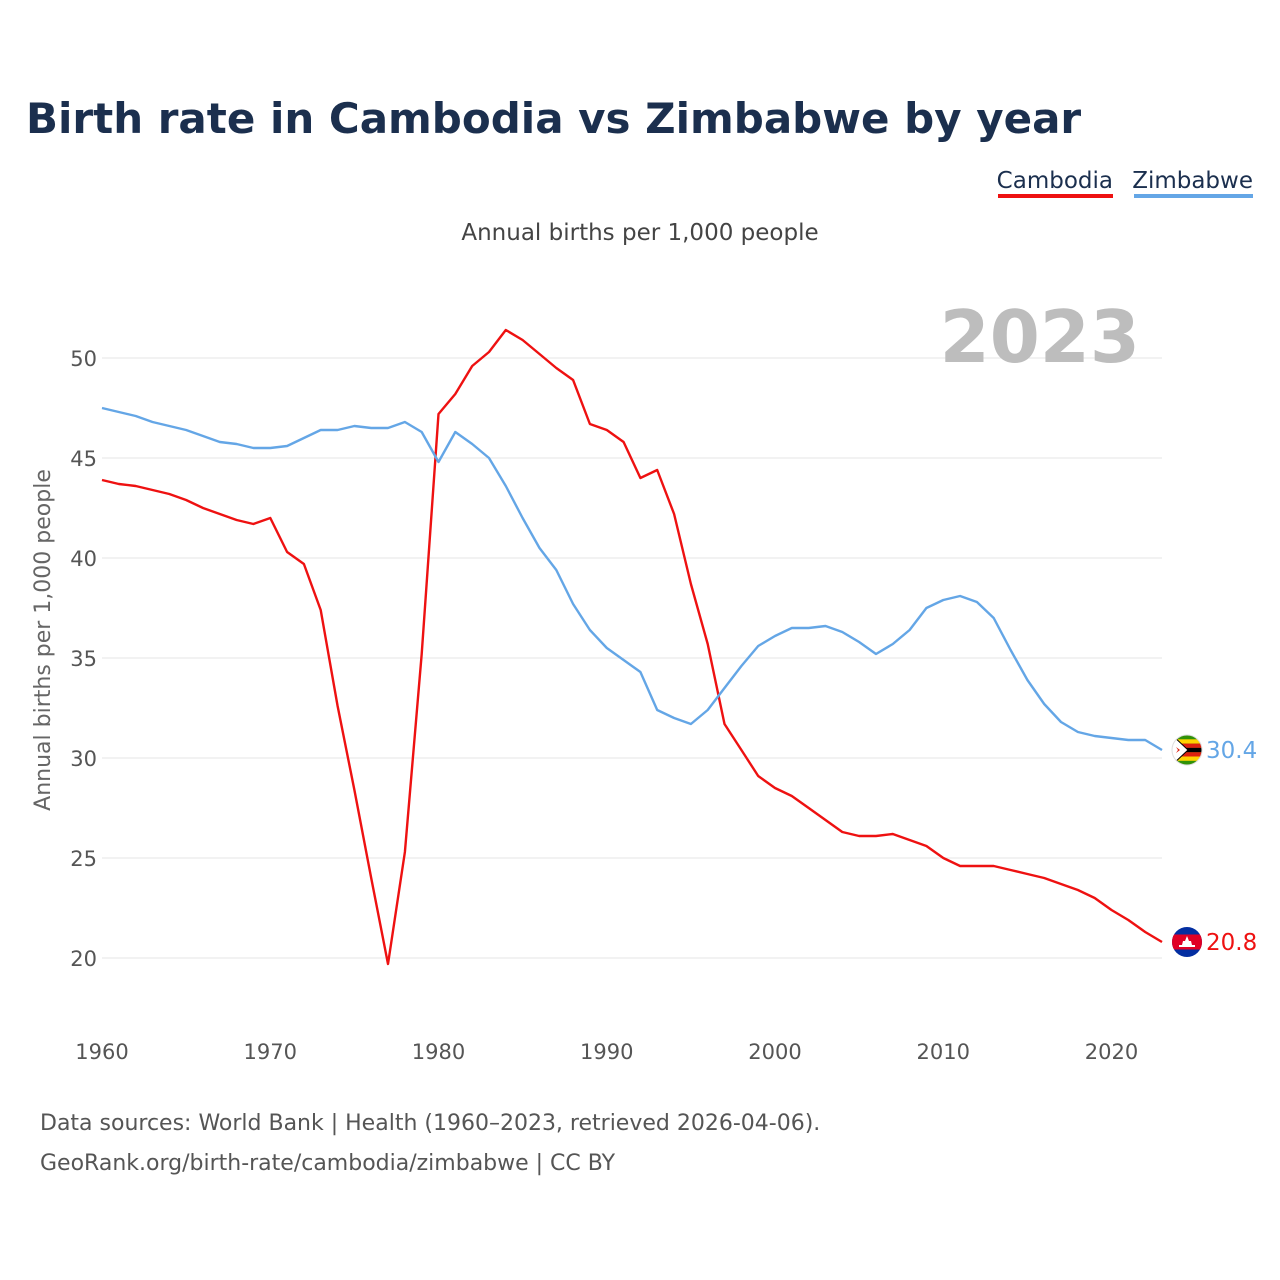 This screenshot has height=1280, width=1280. Describe the element at coordinates (1193, 196) in the screenshot. I see `legend-swatch-zimbabwe` at that location.